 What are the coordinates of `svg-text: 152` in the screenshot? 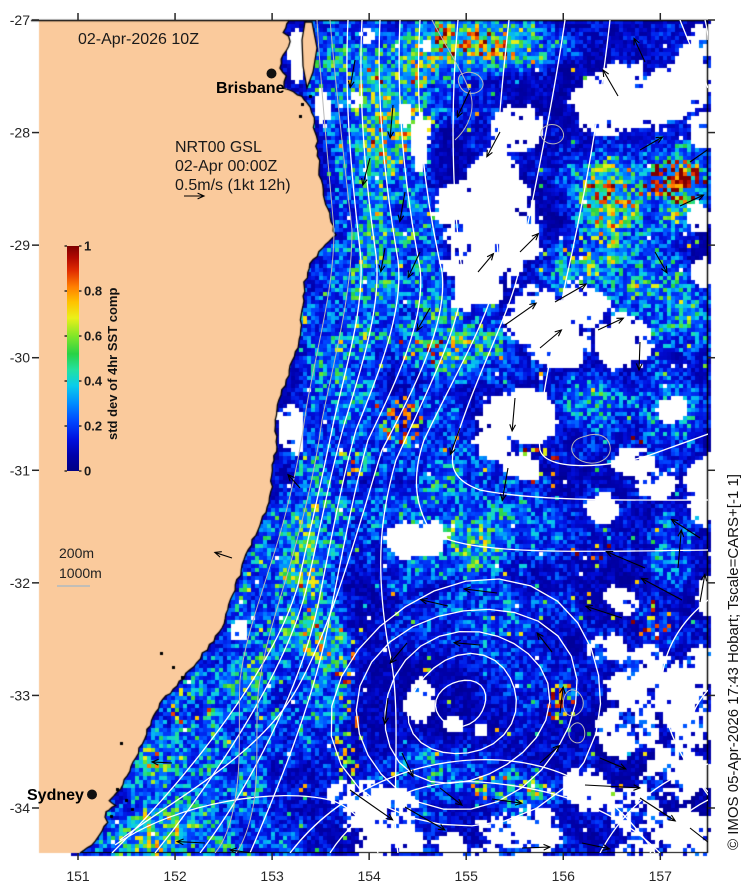 It's located at (175, 876).